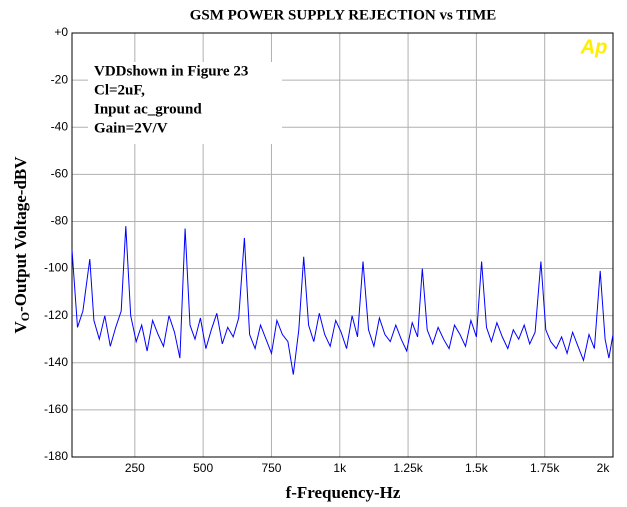 This screenshot has width=627, height=507. Describe the element at coordinates (594, 47) in the screenshot. I see `logo: Ap` at that location.